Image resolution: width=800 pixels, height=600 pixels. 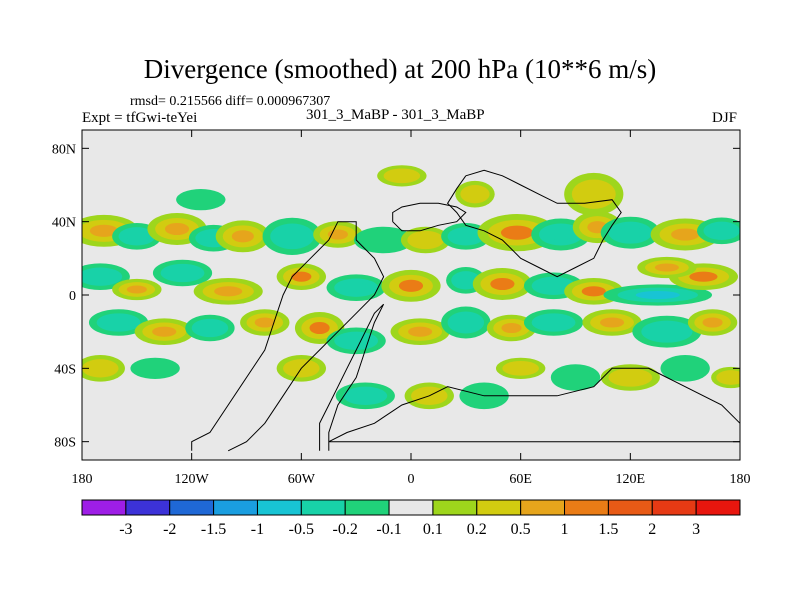 I want to click on colorbar-label: -1.5, so click(x=213, y=529).